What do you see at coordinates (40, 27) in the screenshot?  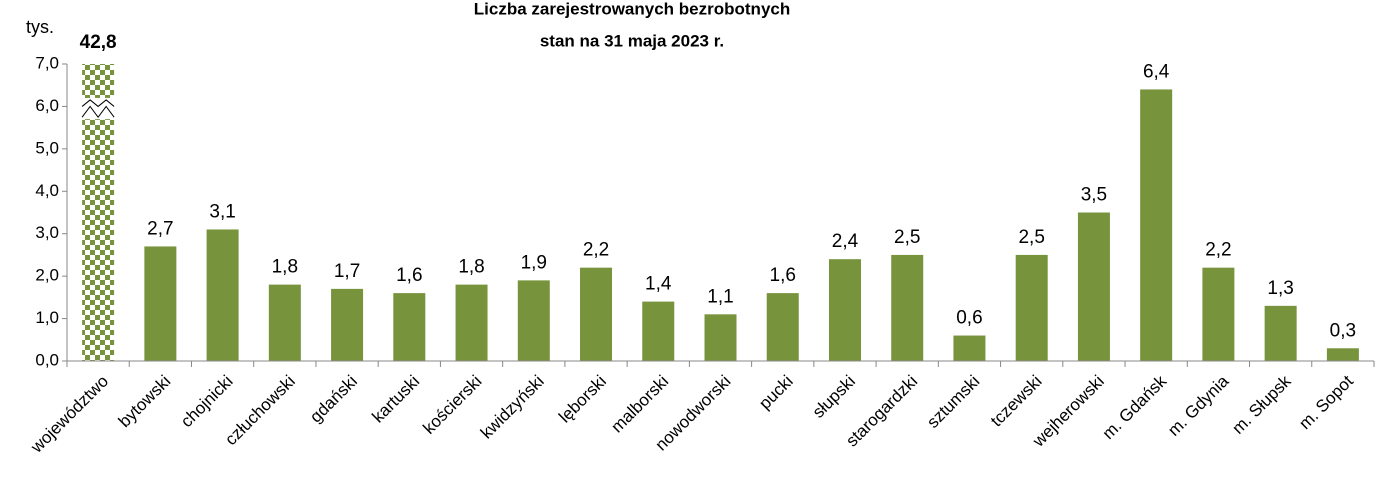 I see `y-axis-label: tys.` at bounding box center [40, 27].